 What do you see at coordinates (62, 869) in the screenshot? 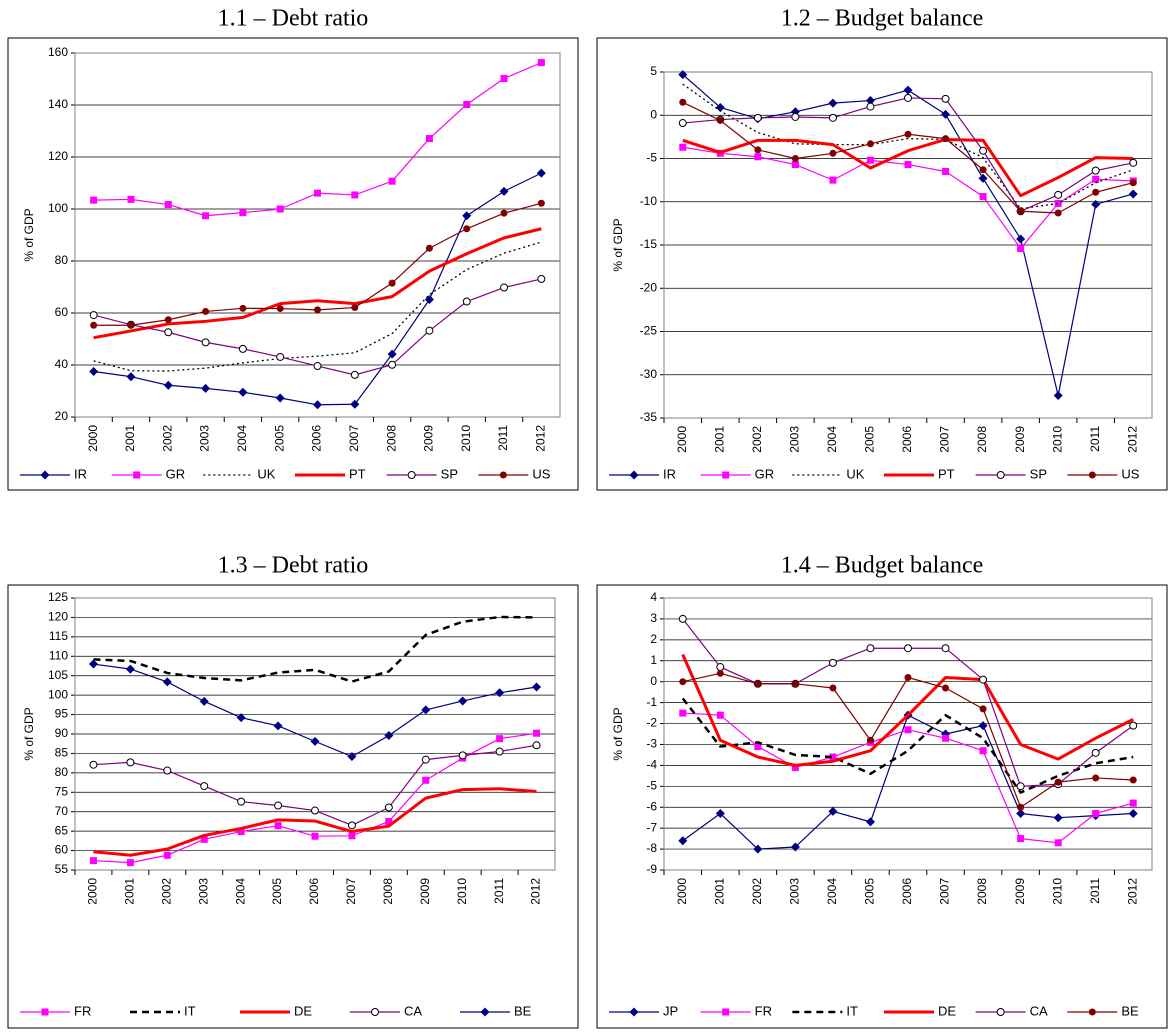
I see `y-tick-label: 55` at bounding box center [62, 869].